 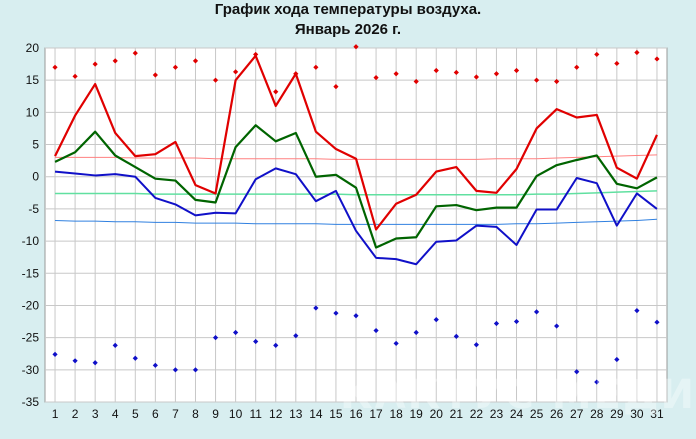 I want to click on x-tick-label: 28, so click(x=597, y=414).